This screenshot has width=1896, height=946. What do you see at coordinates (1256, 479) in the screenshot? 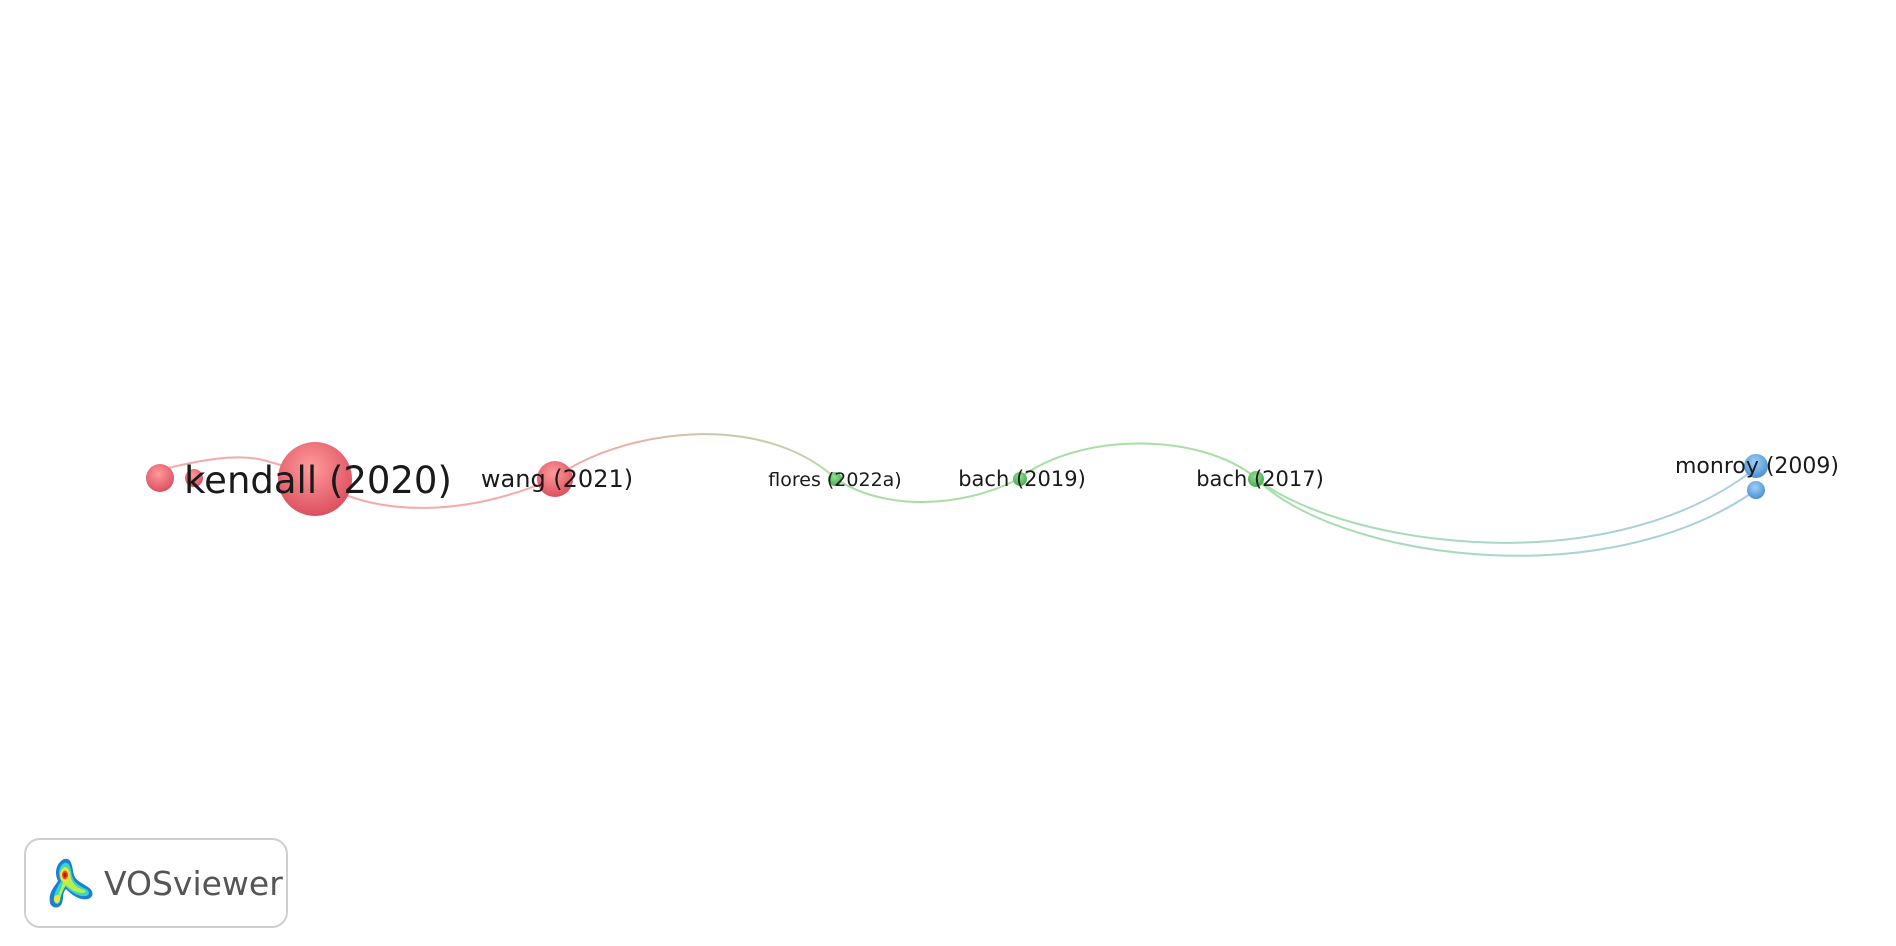
I see `node-bach-2017` at bounding box center [1256, 479].